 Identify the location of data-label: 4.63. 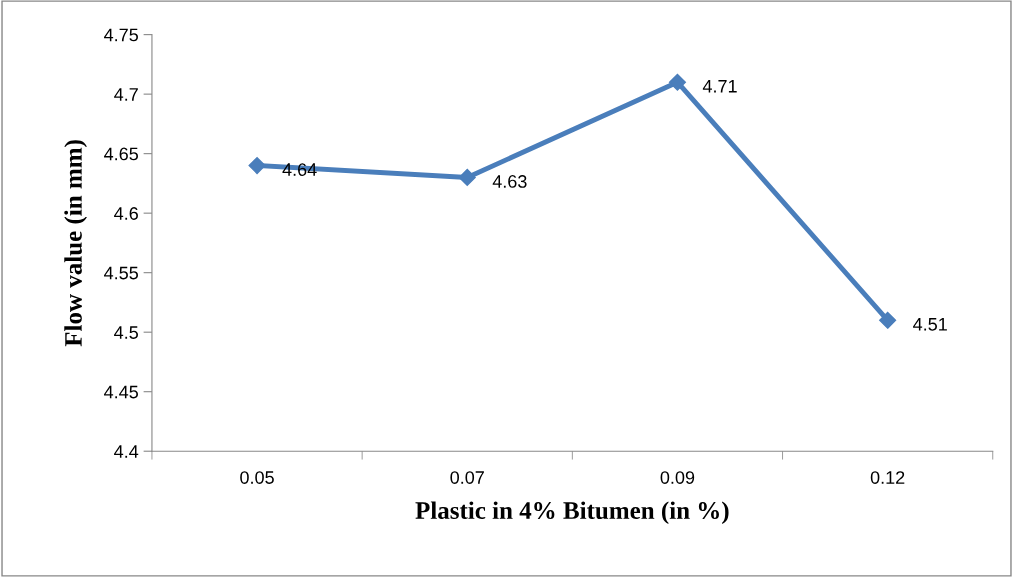
(509, 181).